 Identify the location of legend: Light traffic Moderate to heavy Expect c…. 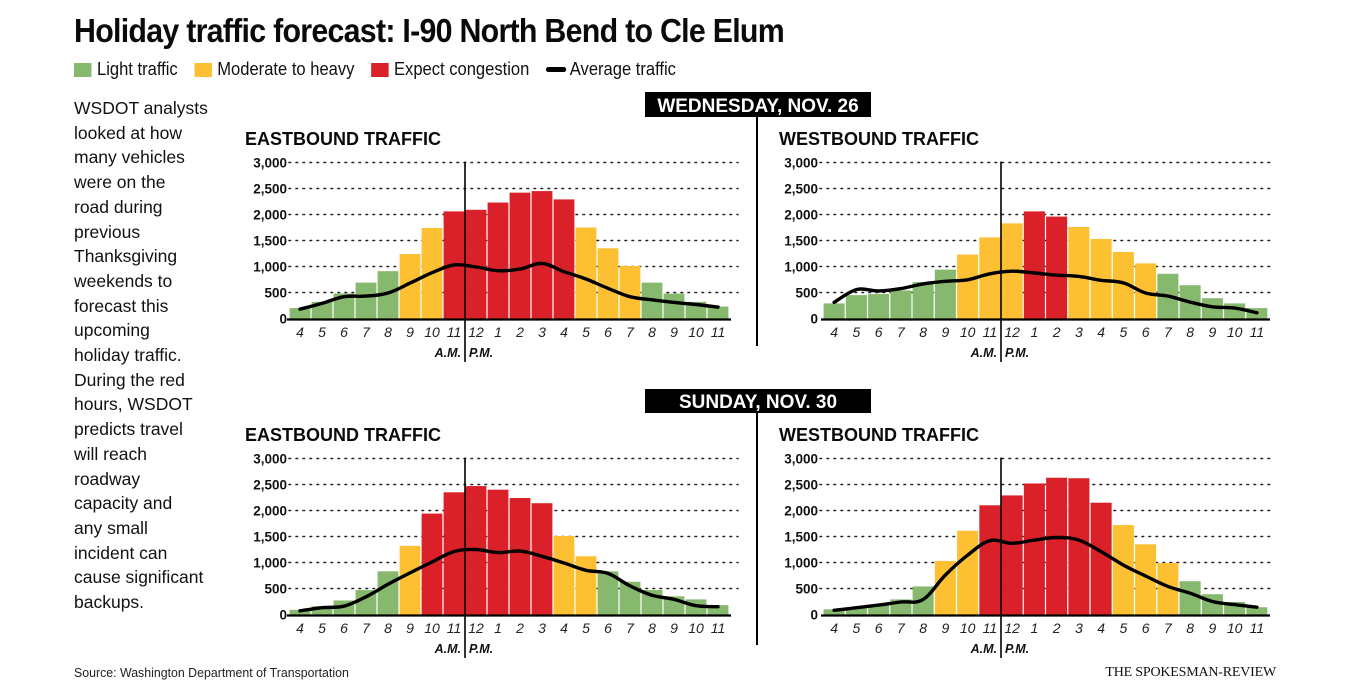
(383, 69).